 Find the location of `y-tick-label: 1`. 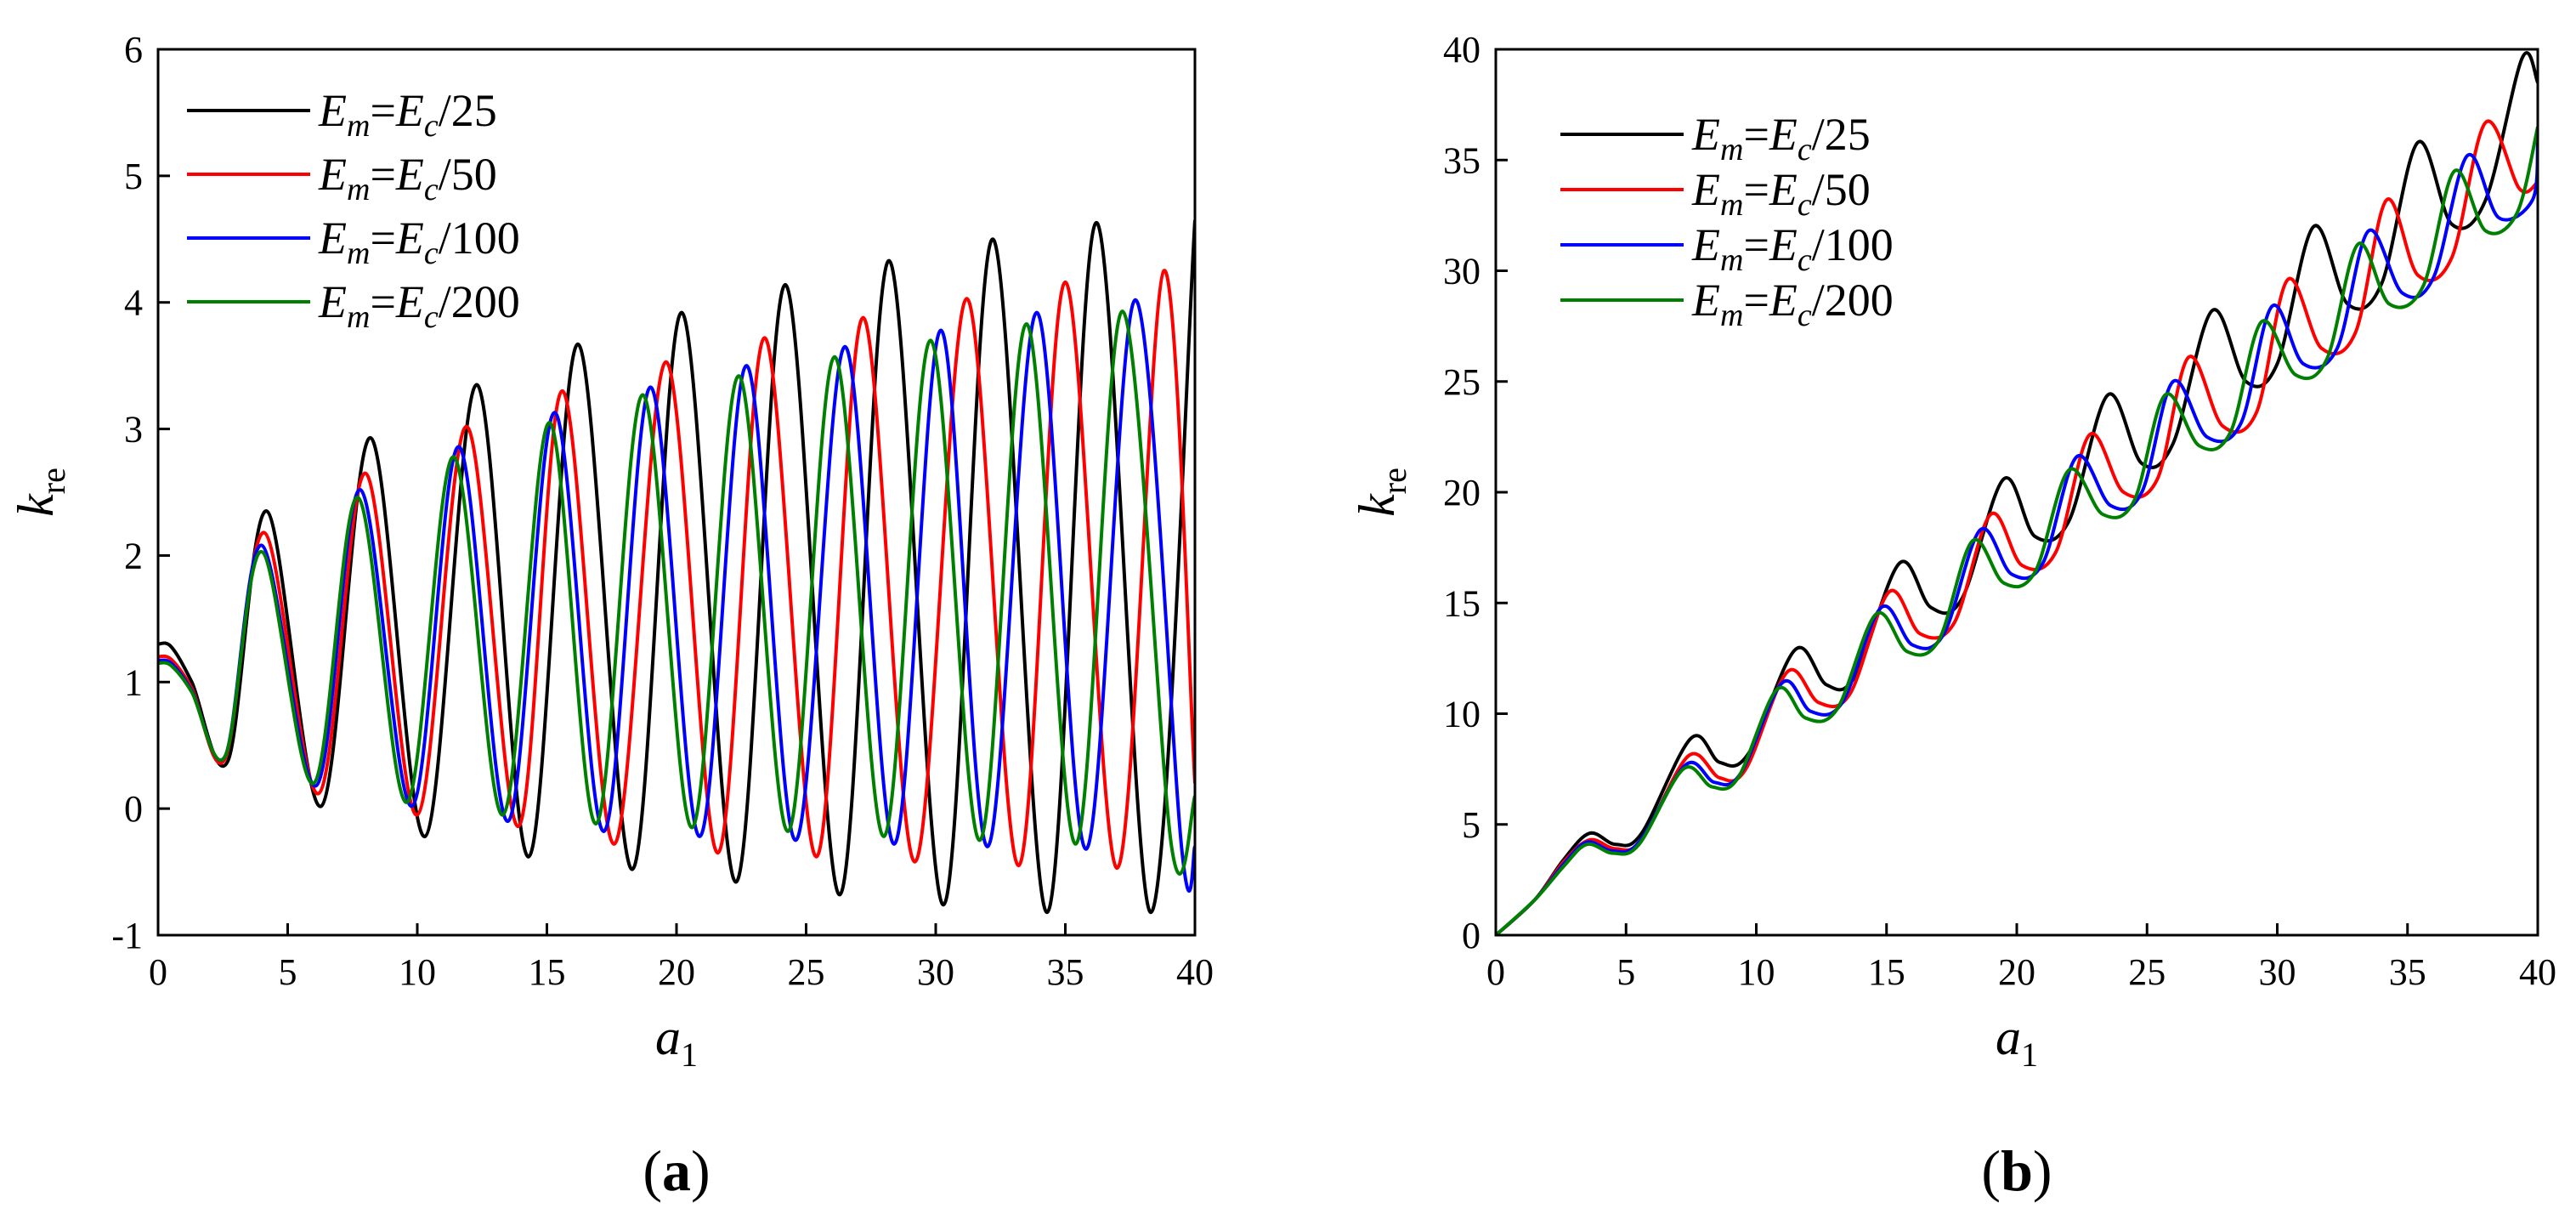

y-tick-label: 1 is located at coordinates (133, 682).